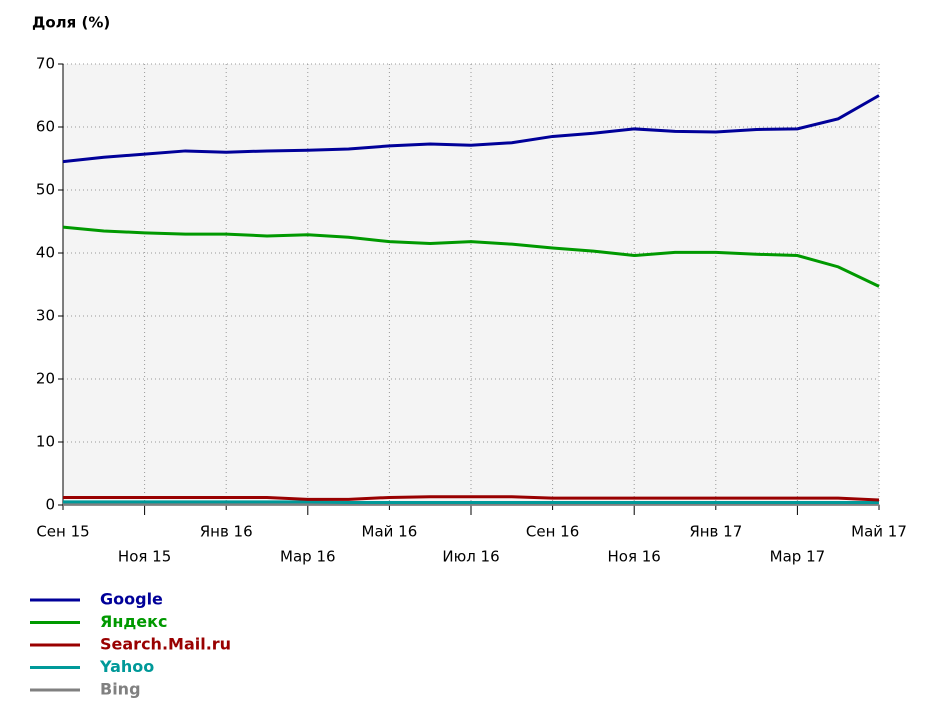 Image resolution: width=926 pixels, height=715 pixels. What do you see at coordinates (45, 64) in the screenshot?
I see `y-tick-label: 70` at bounding box center [45, 64].